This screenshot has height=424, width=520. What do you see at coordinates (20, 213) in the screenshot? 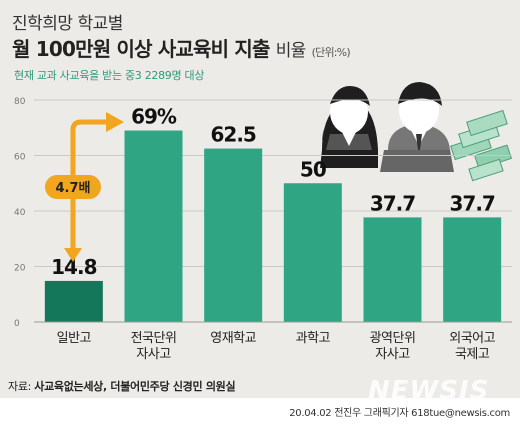
I see `y-tick-label: 40` at bounding box center [20, 213].